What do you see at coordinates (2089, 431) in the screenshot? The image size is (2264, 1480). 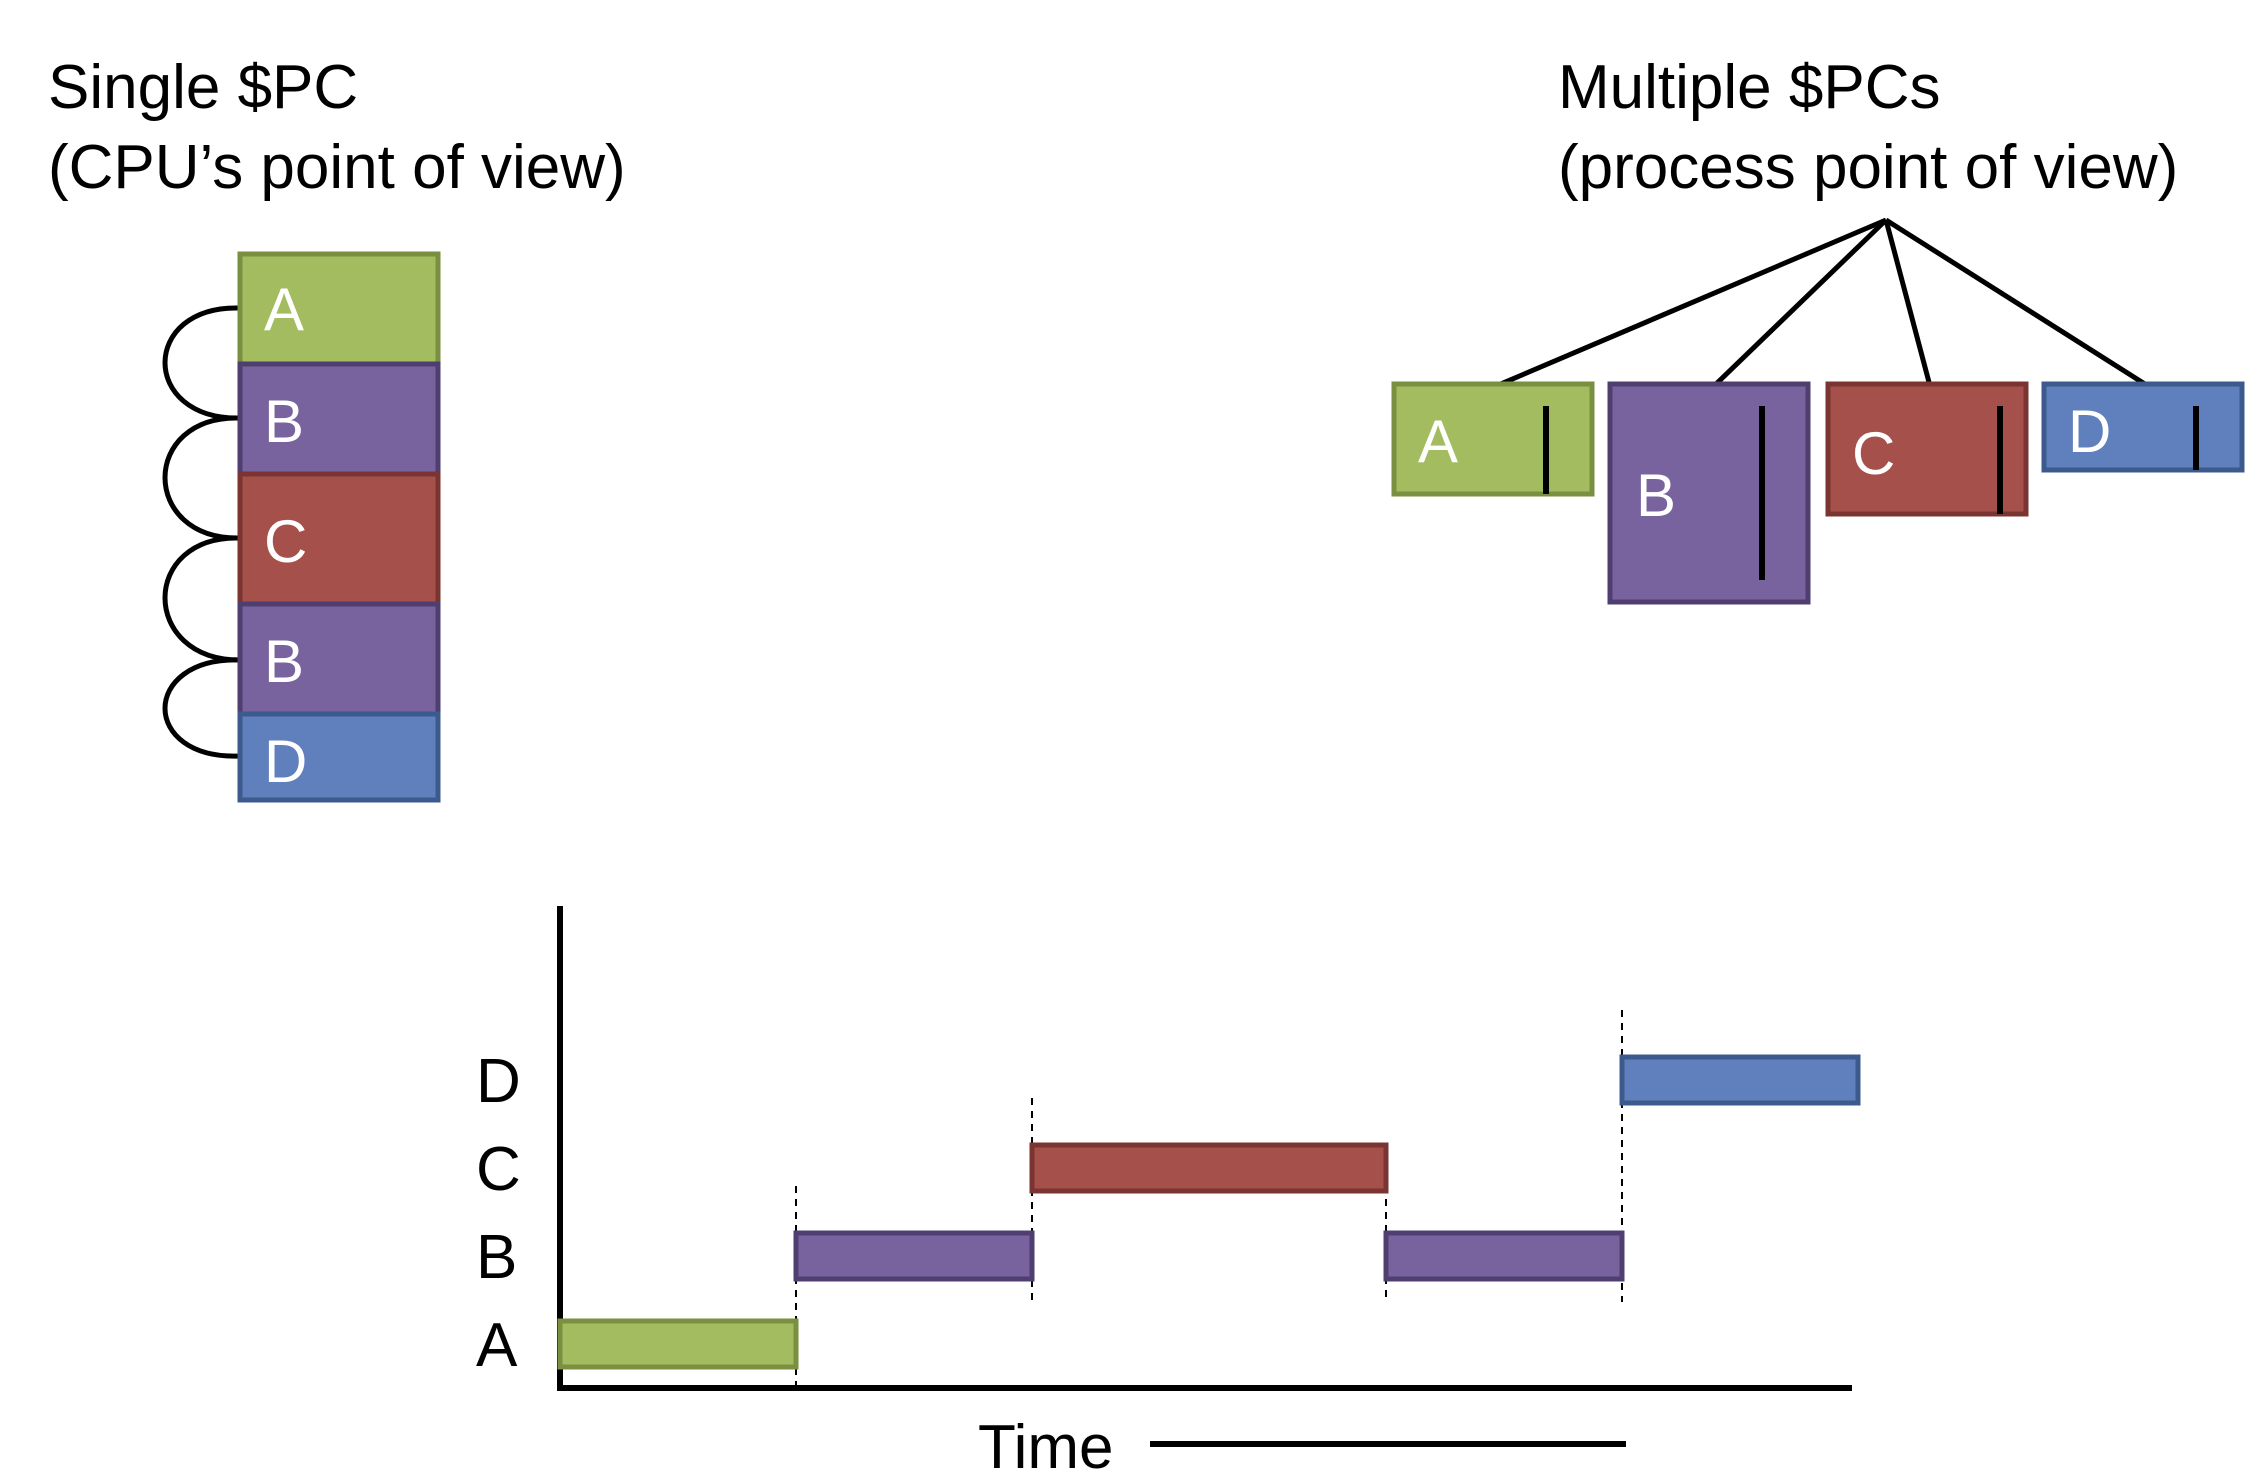 I see `process-label: D` at bounding box center [2089, 431].